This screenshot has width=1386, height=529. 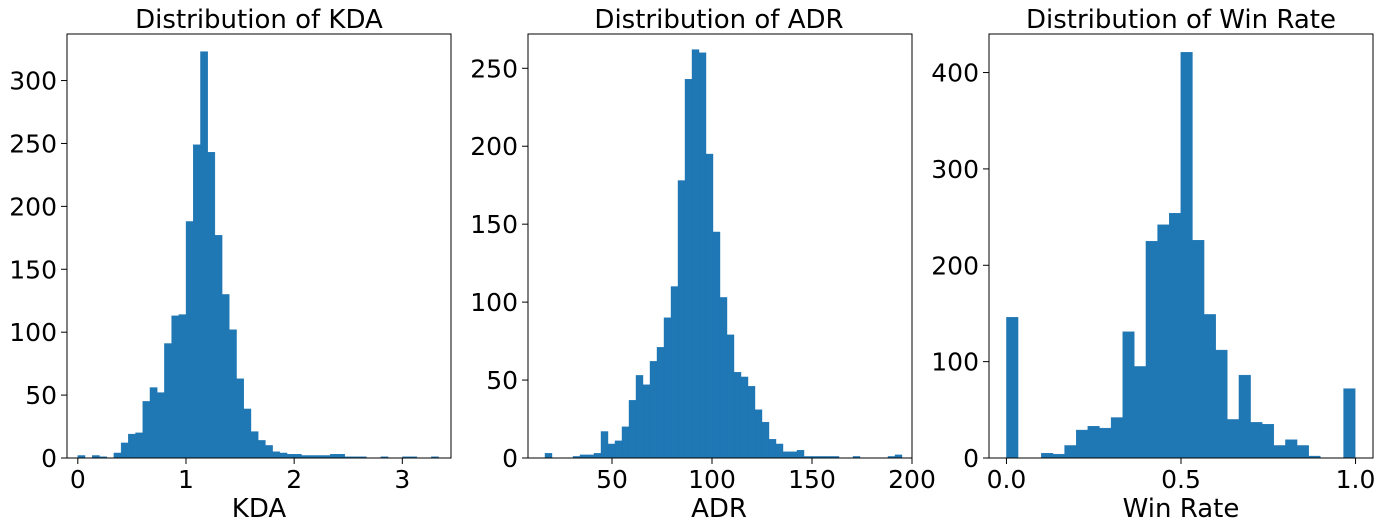 I want to click on kda-y-tick-label: 250, so click(x=33, y=143).